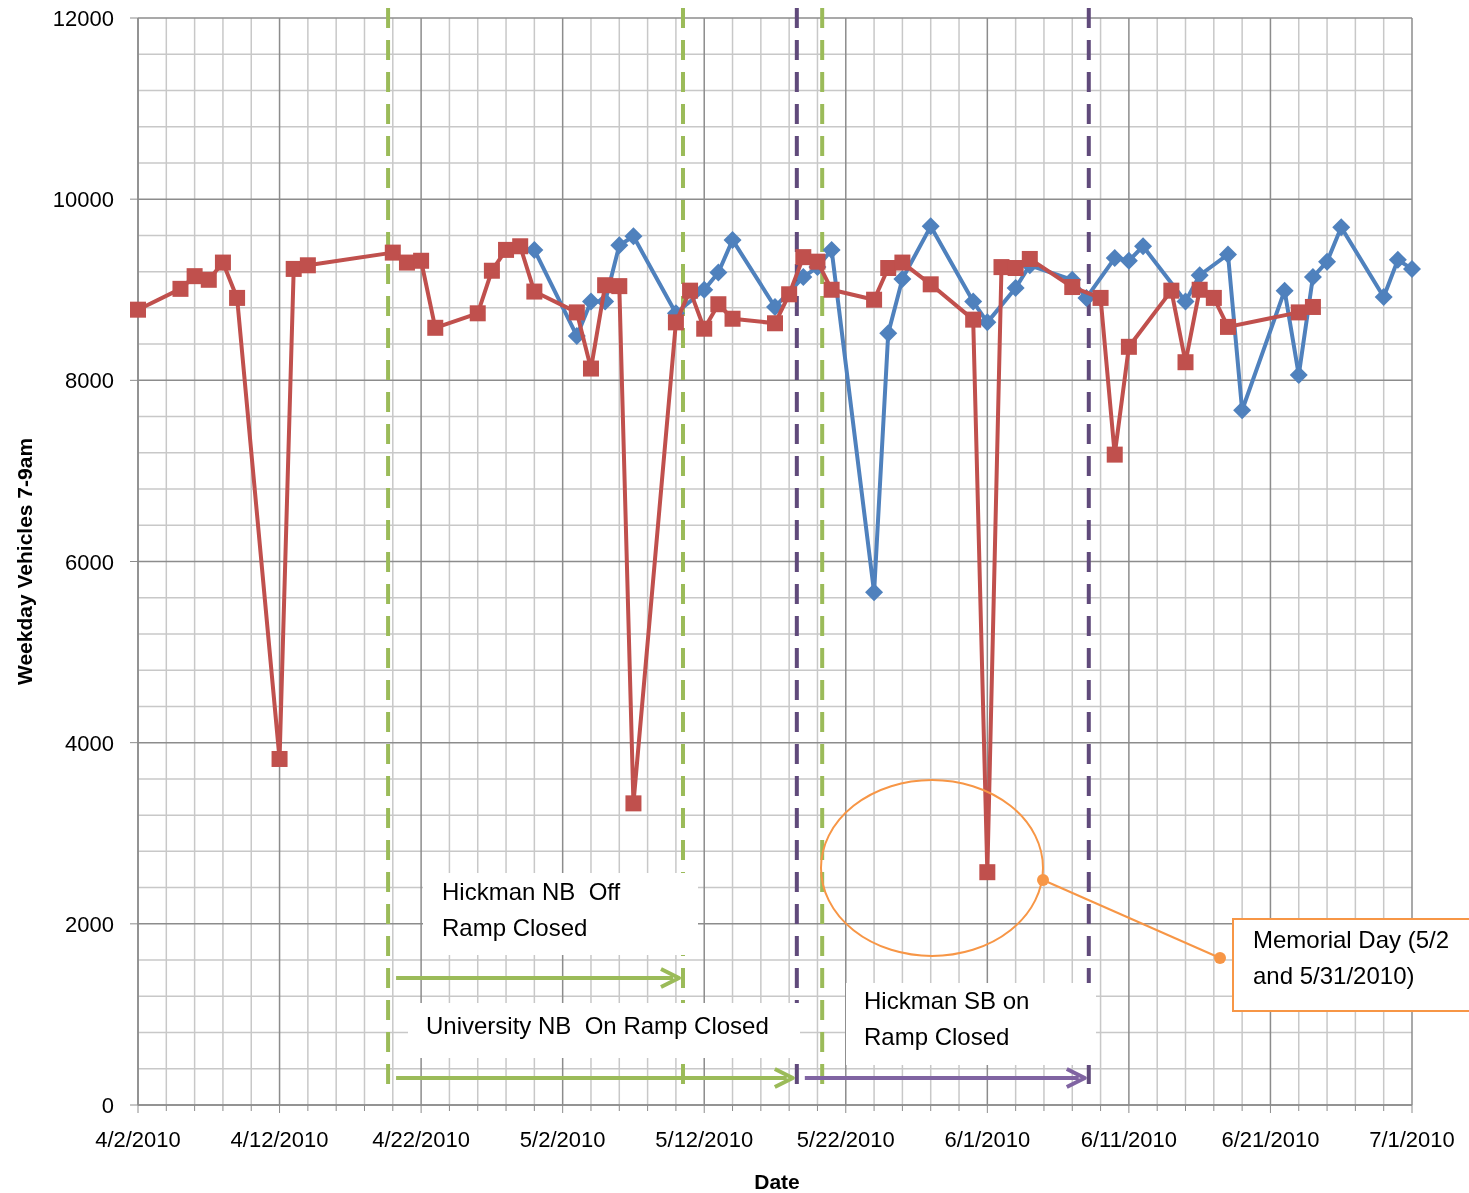  Describe the element at coordinates (421, 1139) in the screenshot. I see `x-tick-label: 4/22/2010` at that location.